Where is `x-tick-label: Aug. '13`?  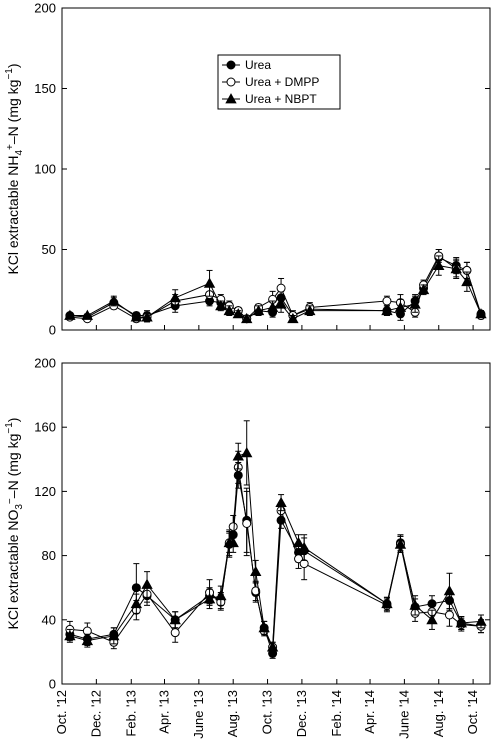
x-tick-label: Aug. '13 is located at coordinates (232, 713).